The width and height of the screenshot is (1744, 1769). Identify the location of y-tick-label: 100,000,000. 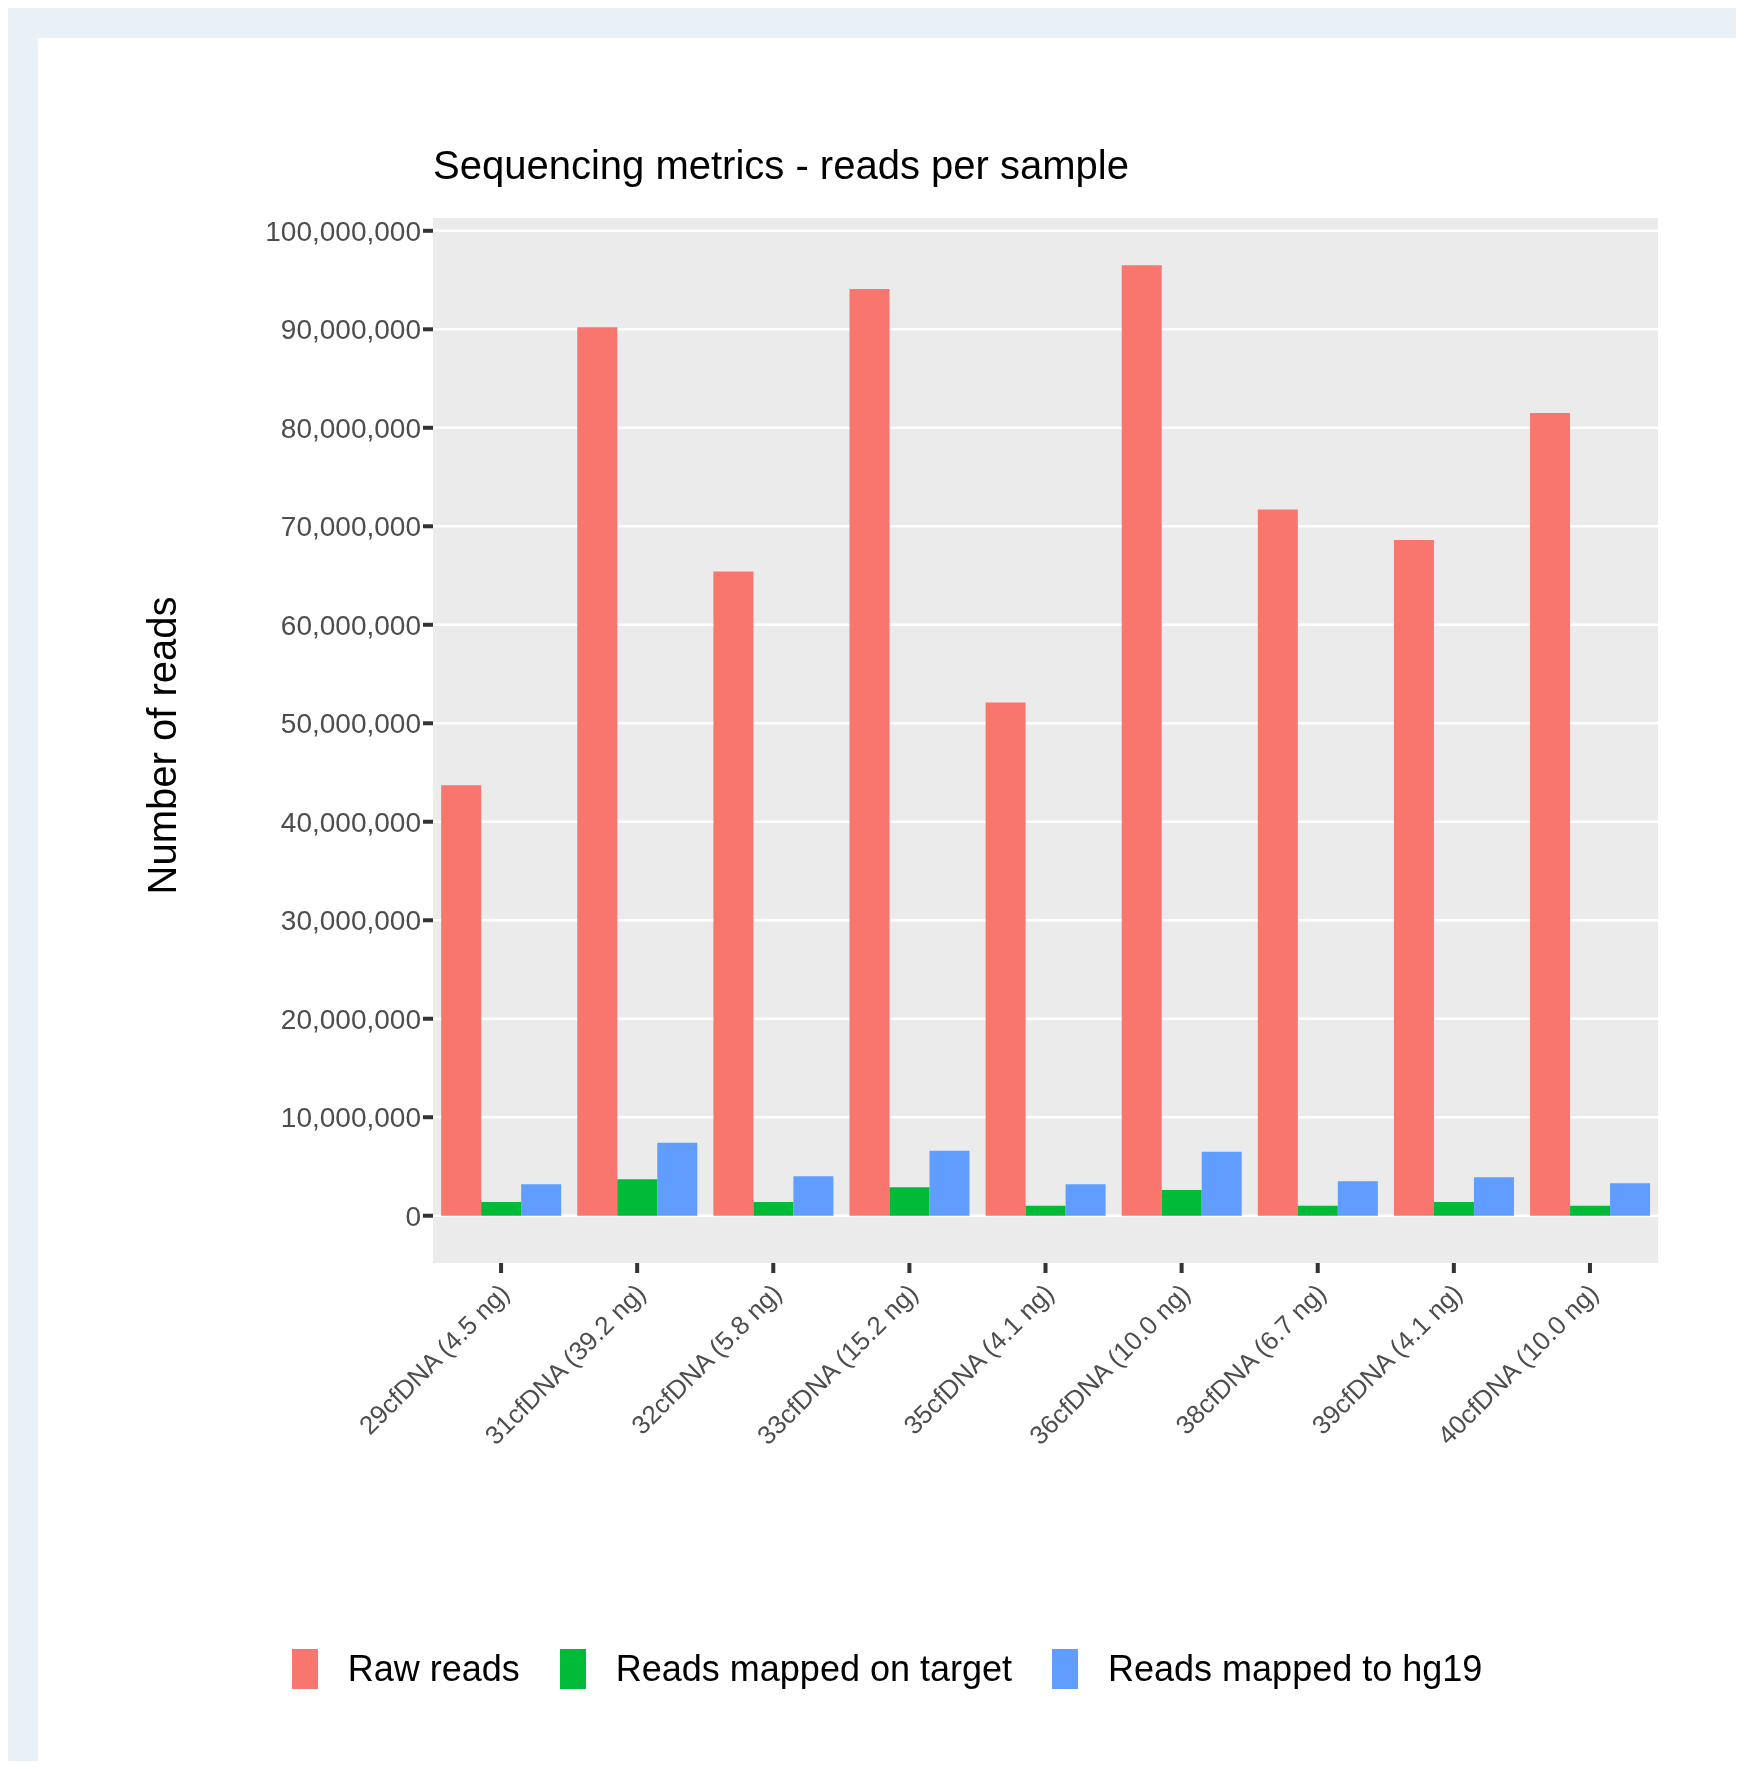
(343, 231).